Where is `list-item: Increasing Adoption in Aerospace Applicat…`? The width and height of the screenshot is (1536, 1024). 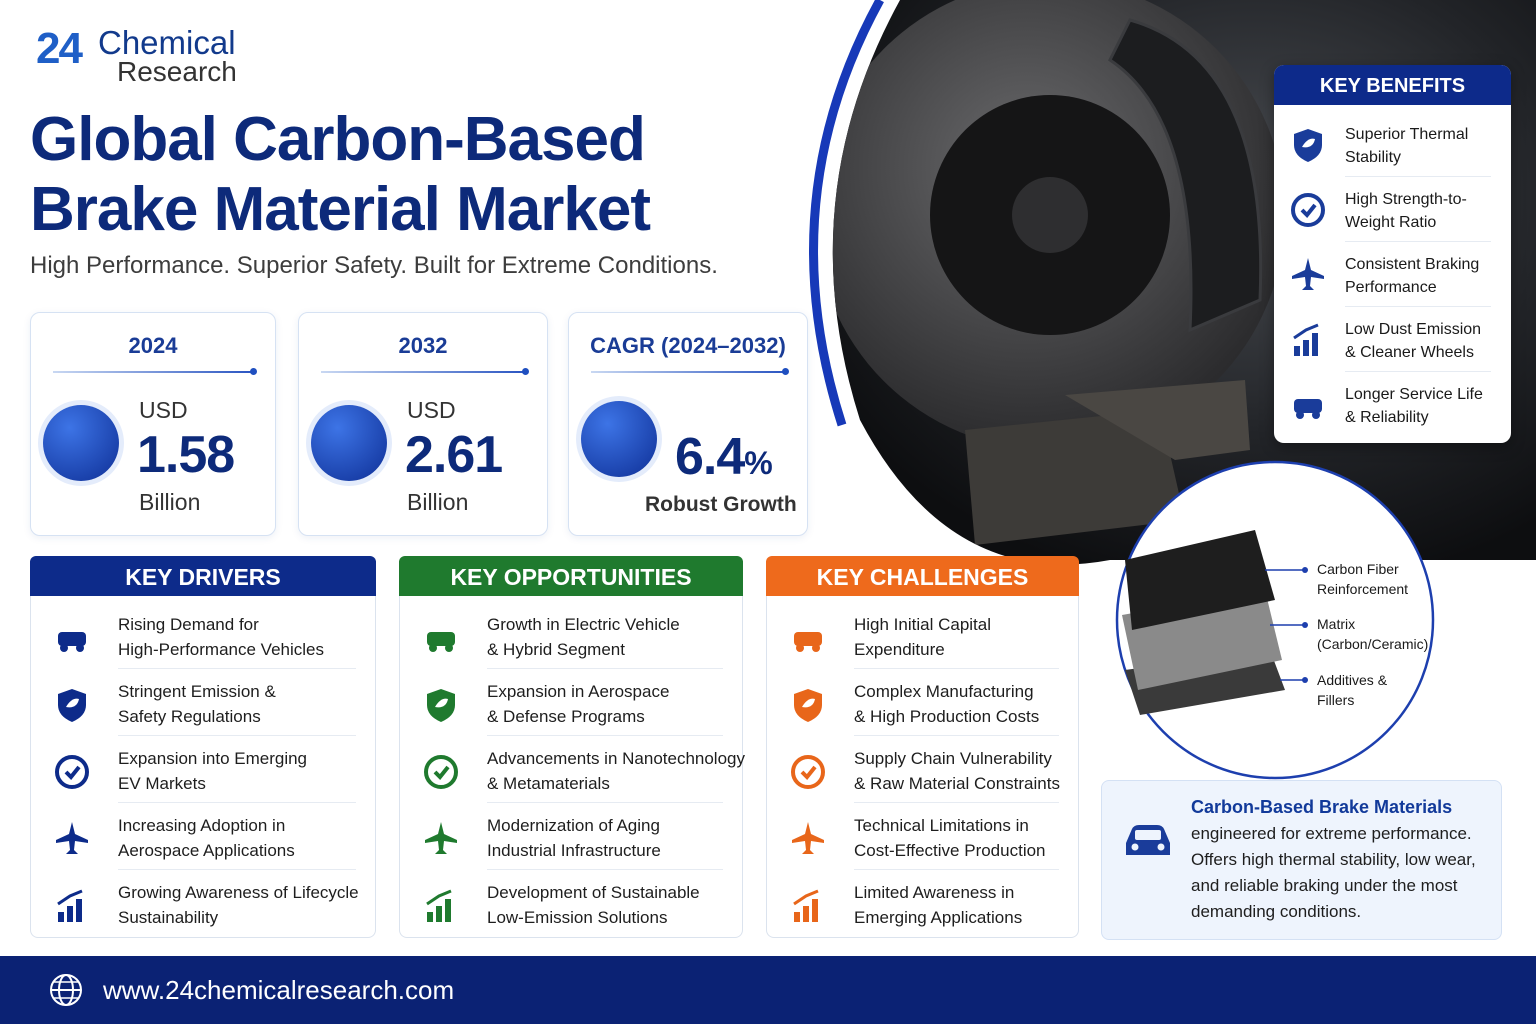 list-item: Increasing Adoption in Aerospace Applicat… is located at coordinates (203, 842).